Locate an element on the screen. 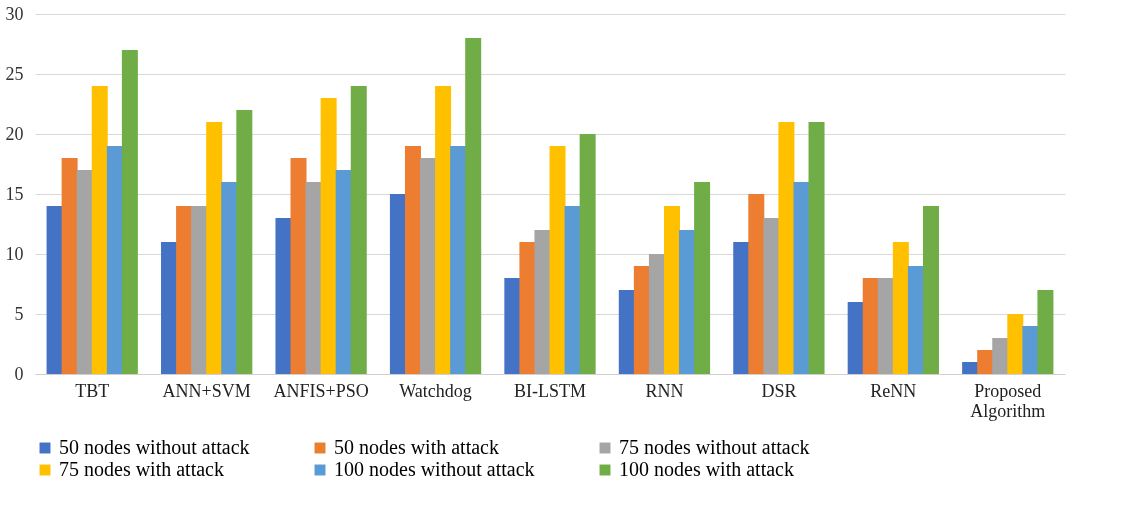  x-tick-label: RNN is located at coordinates (664, 390).